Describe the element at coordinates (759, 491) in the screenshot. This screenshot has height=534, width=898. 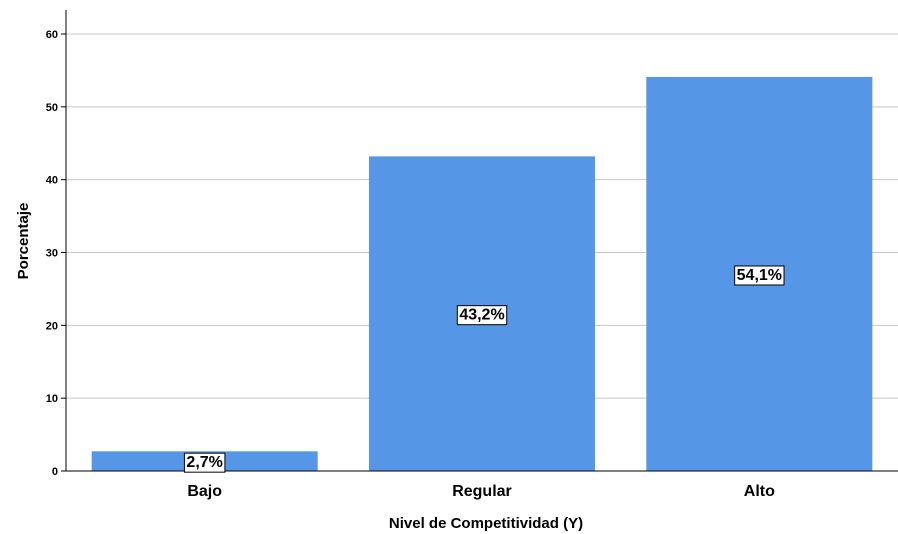
I see `x-category-label: Alto` at that location.